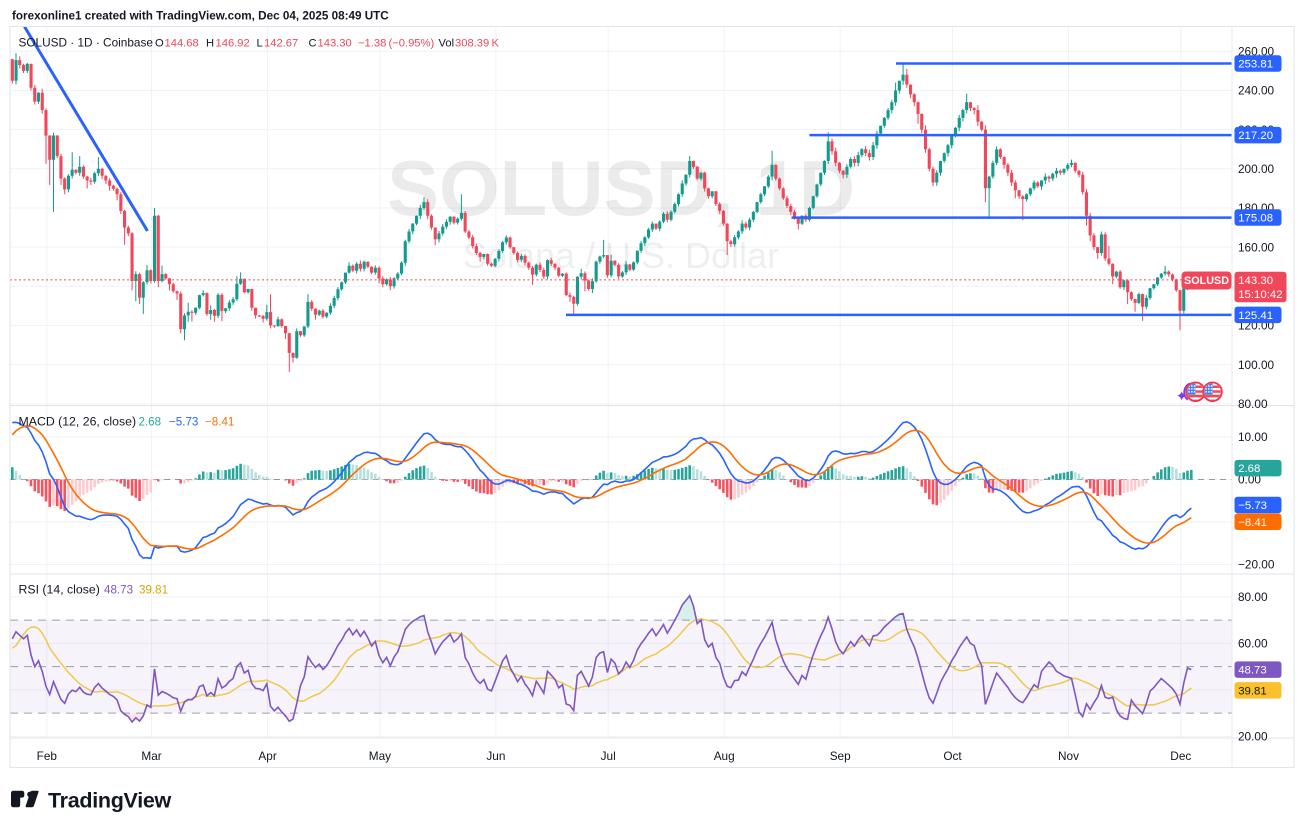 Image resolution: width=1304 pixels, height=829 pixels. What do you see at coordinates (447, 44) in the screenshot?
I see `svg-text: Vol` at bounding box center [447, 44].